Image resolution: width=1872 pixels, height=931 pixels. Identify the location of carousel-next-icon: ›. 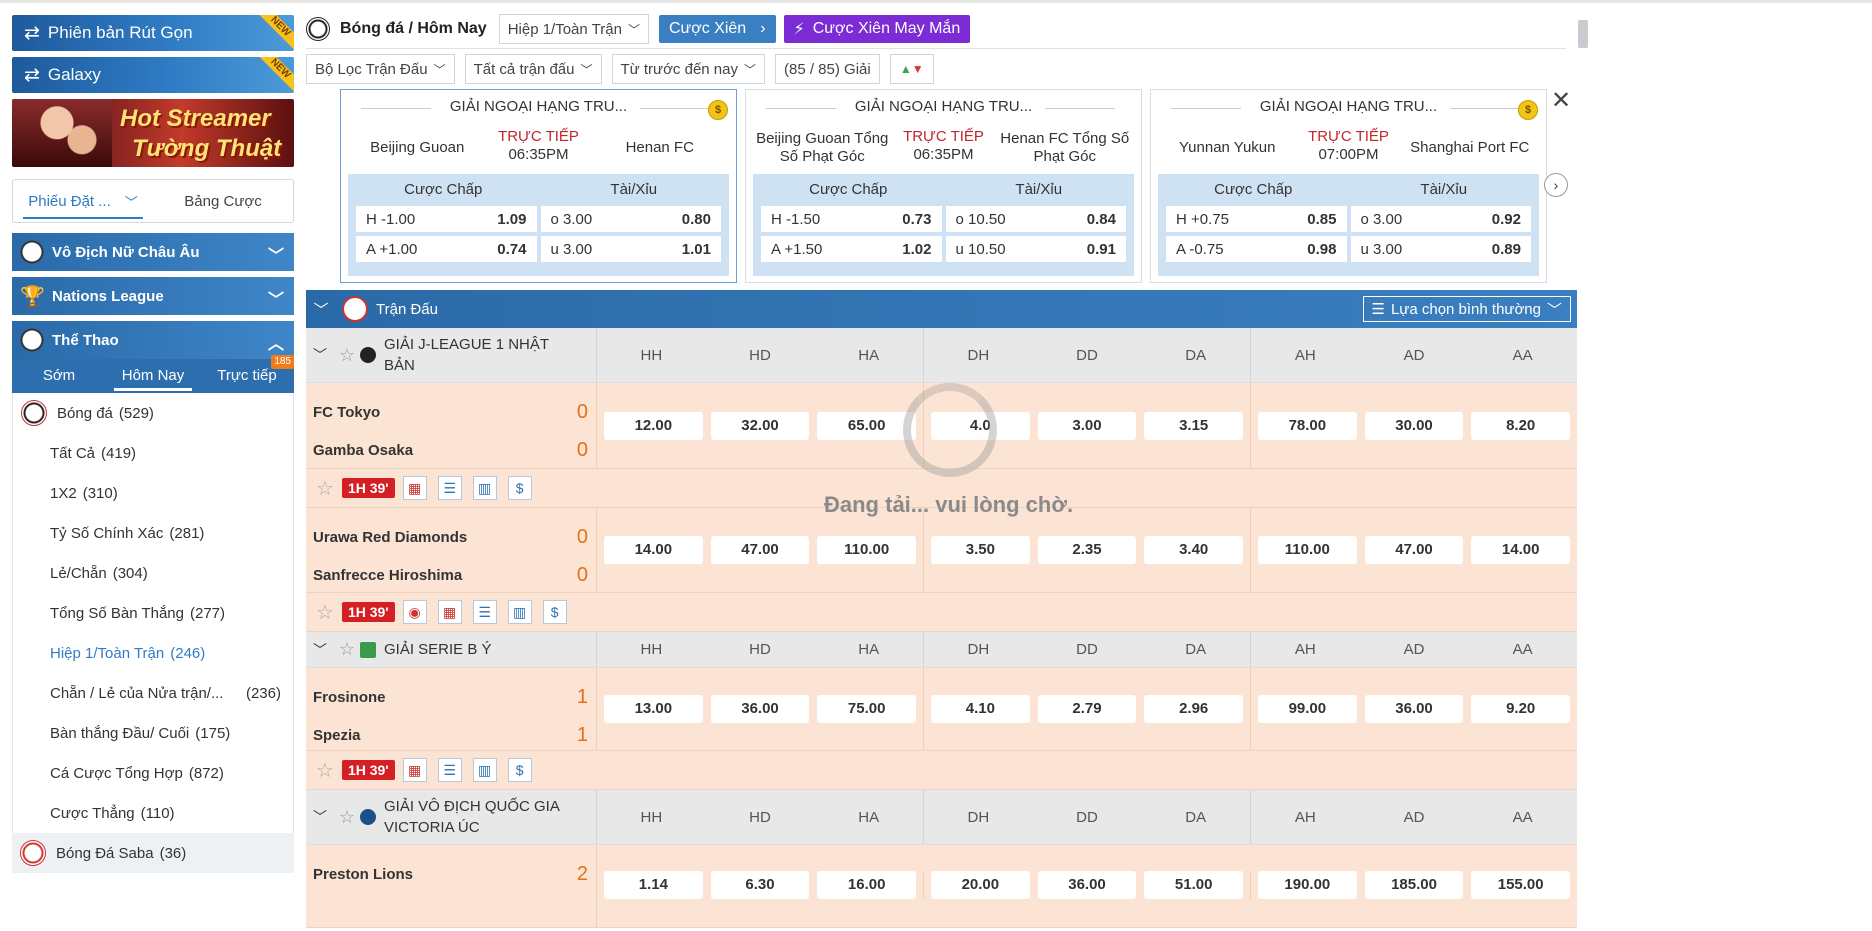
(1556, 185).